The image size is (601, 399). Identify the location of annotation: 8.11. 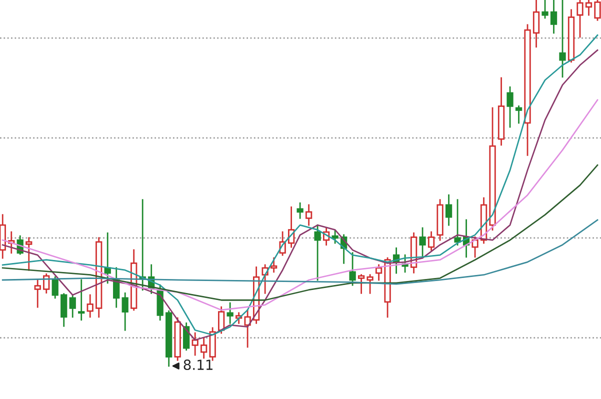
(198, 365).